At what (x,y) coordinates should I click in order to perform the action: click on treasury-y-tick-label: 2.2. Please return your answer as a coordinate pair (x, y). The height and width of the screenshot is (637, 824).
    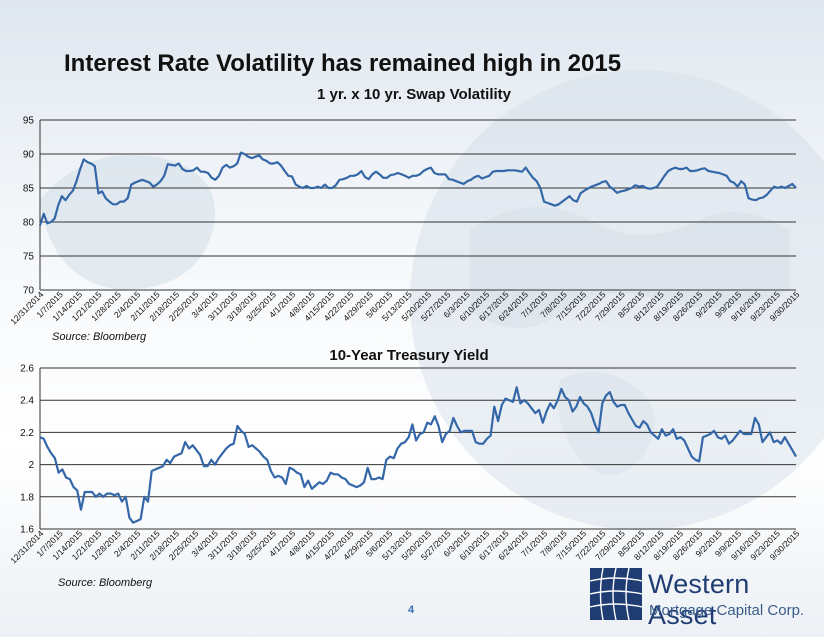
    Looking at the image, I should click on (27, 433).